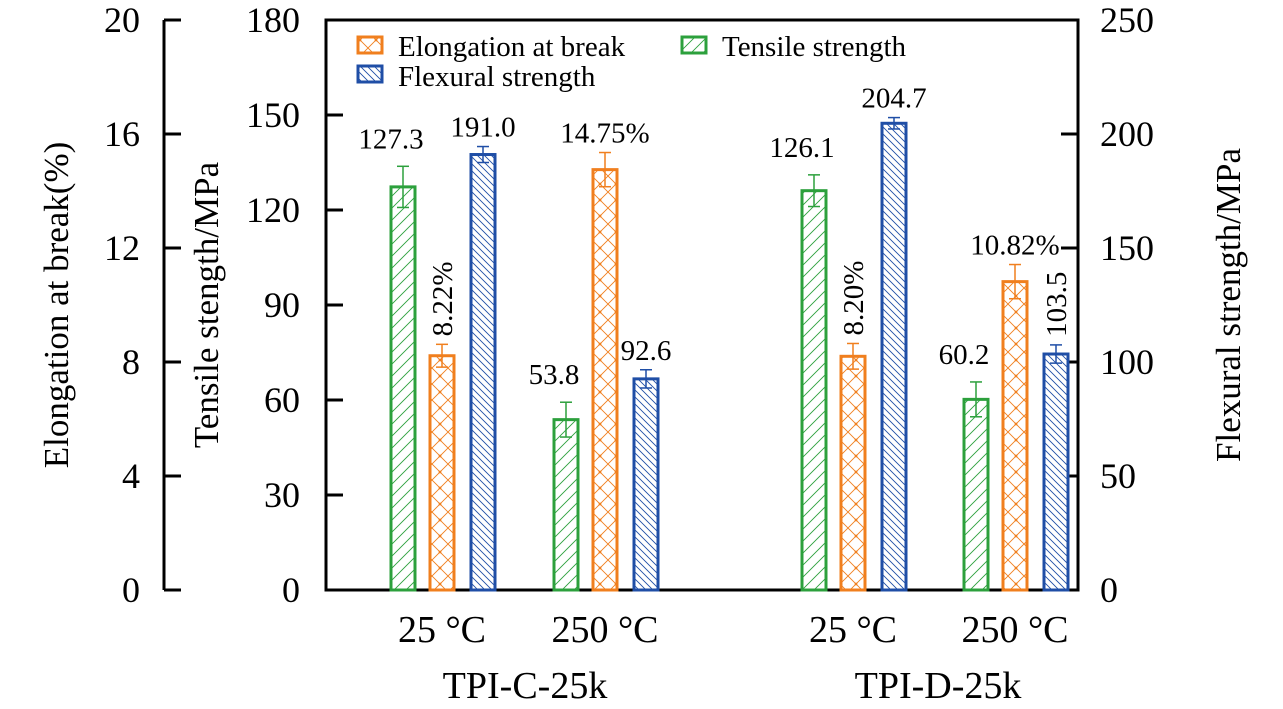 Image resolution: width=1283 pixels, height=709 pixels. I want to click on bar-flexural-strength: 103.5, so click(1057, 432).